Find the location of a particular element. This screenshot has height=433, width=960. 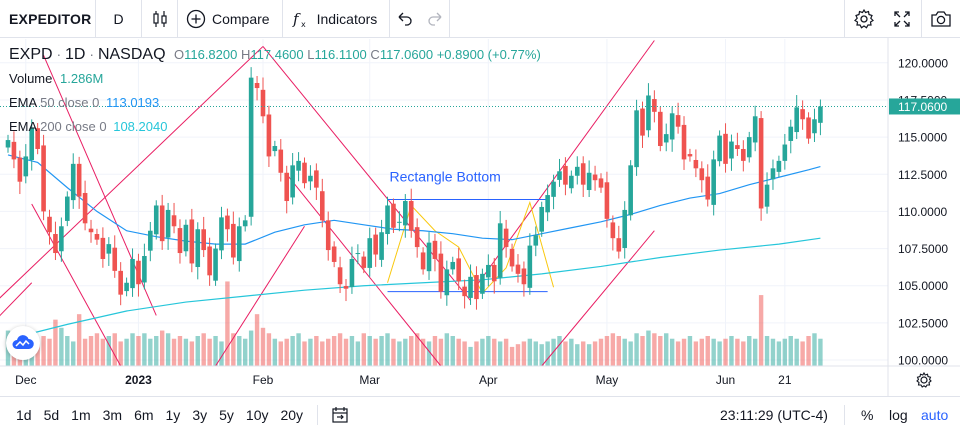

percent-toggle: % is located at coordinates (867, 415).